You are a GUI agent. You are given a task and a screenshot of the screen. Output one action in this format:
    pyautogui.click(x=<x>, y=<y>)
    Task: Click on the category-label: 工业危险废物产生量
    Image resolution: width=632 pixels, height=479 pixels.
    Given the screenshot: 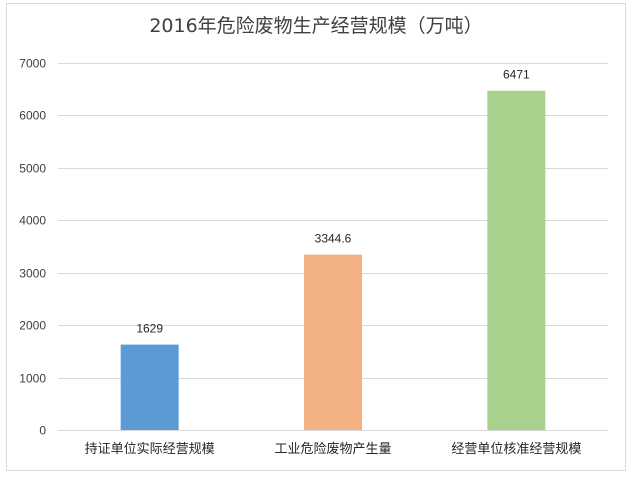 What is the action you would take?
    pyautogui.click(x=332, y=449)
    